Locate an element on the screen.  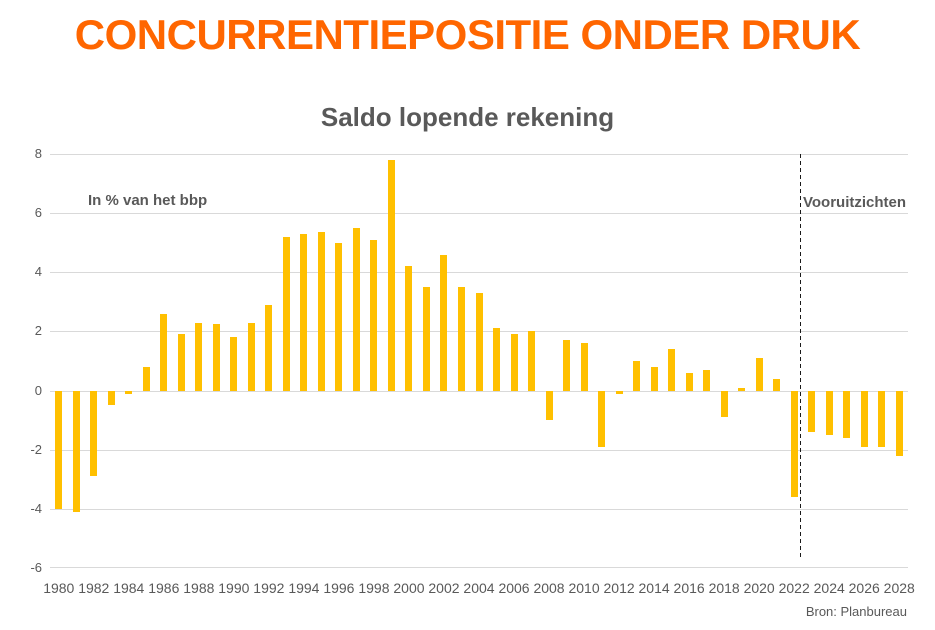
chart-title: Saldo lopende rekening is located at coordinates (467, 117).